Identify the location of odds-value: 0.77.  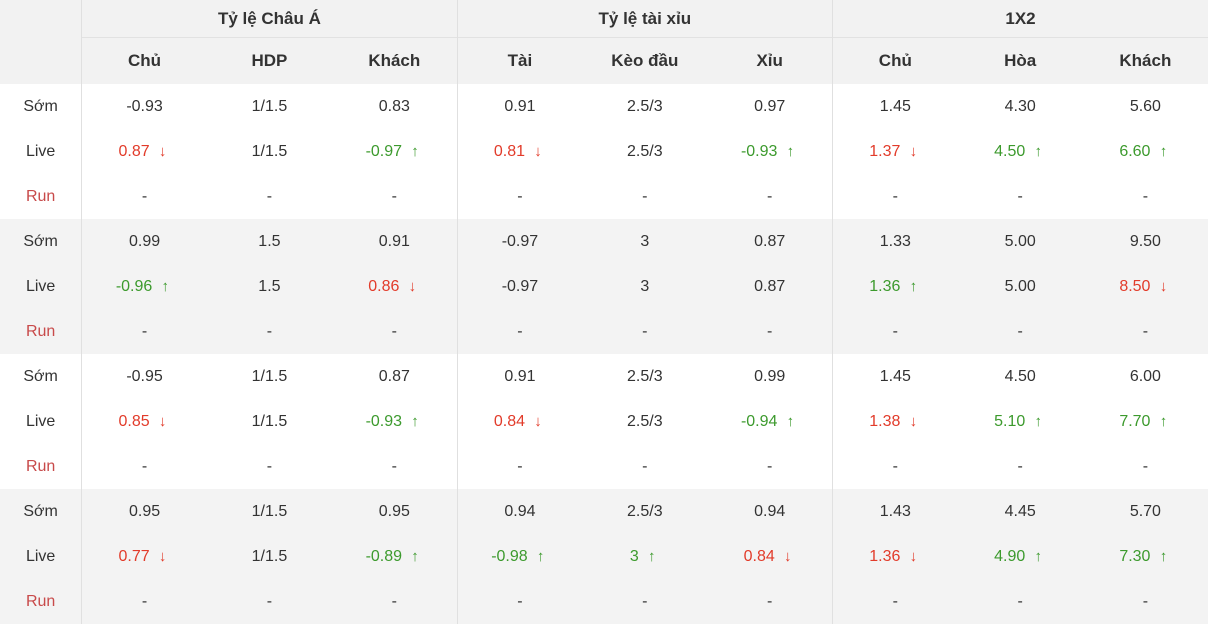
(134, 556).